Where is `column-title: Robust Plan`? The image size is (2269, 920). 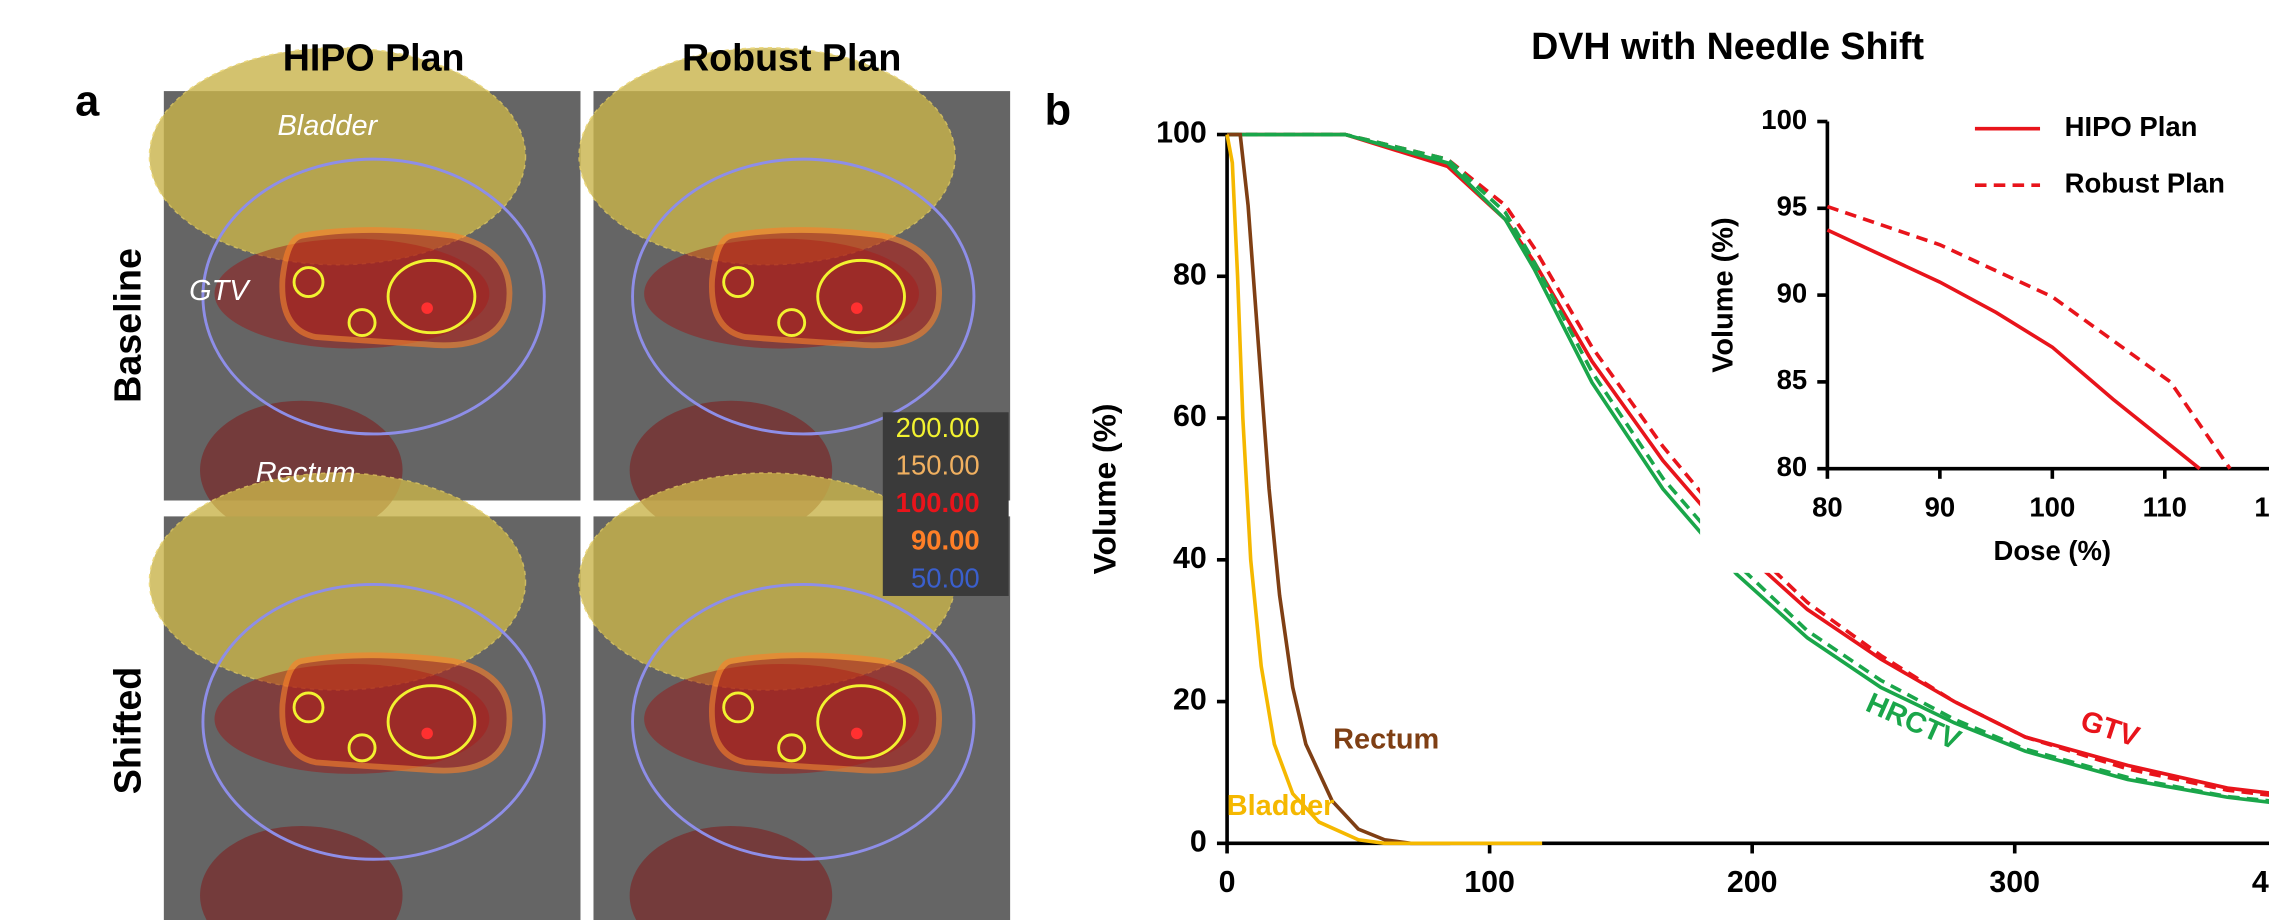 column-title: Robust Plan is located at coordinates (791, 58).